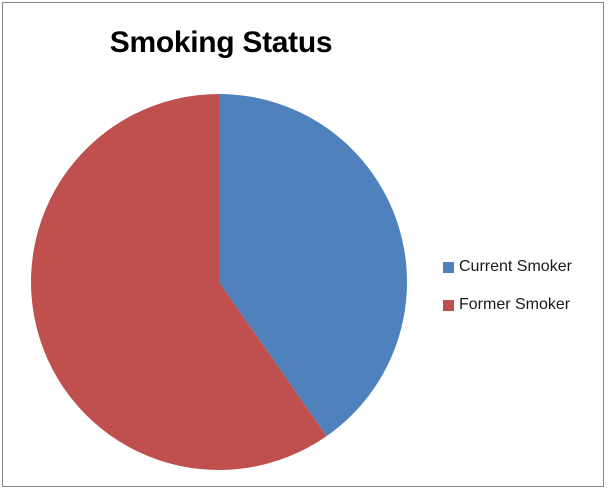  What do you see at coordinates (448, 267) in the screenshot?
I see `legend-swatch-current-smoker` at bounding box center [448, 267].